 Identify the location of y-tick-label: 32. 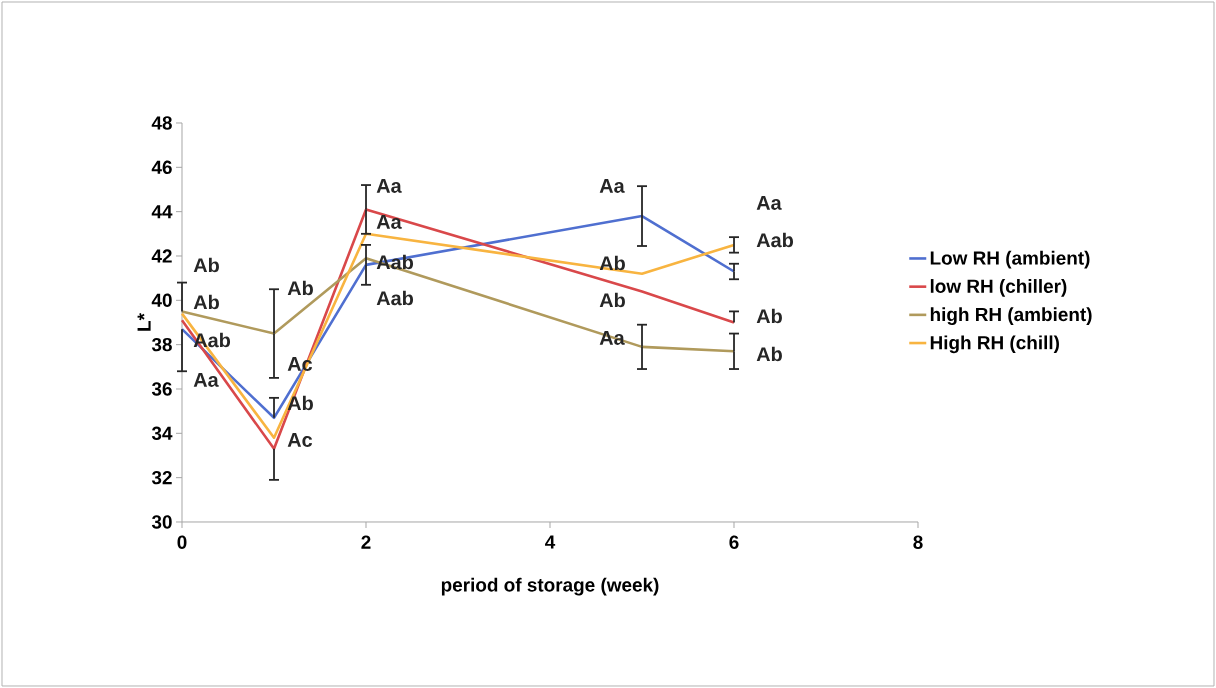
(161, 477).